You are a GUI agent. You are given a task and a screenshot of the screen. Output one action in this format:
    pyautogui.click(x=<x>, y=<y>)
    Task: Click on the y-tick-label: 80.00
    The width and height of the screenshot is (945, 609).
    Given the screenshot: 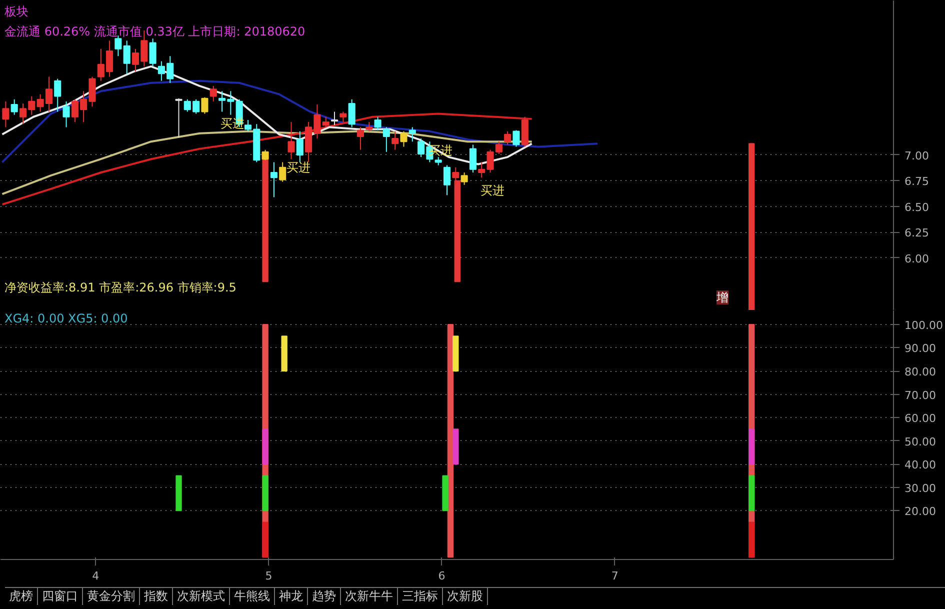 What is the action you would take?
    pyautogui.click(x=920, y=372)
    